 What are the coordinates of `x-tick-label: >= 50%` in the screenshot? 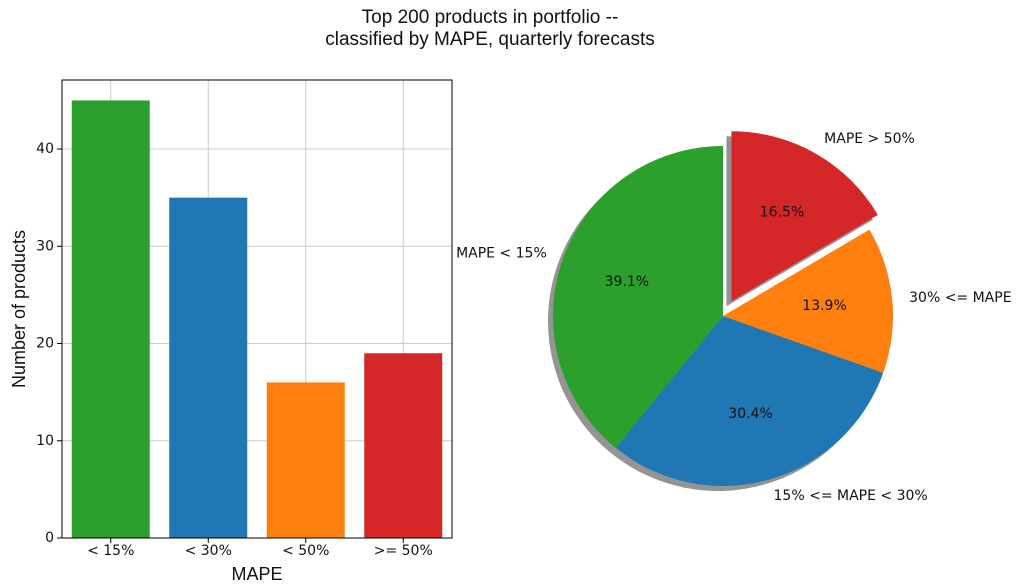 It's located at (403, 551).